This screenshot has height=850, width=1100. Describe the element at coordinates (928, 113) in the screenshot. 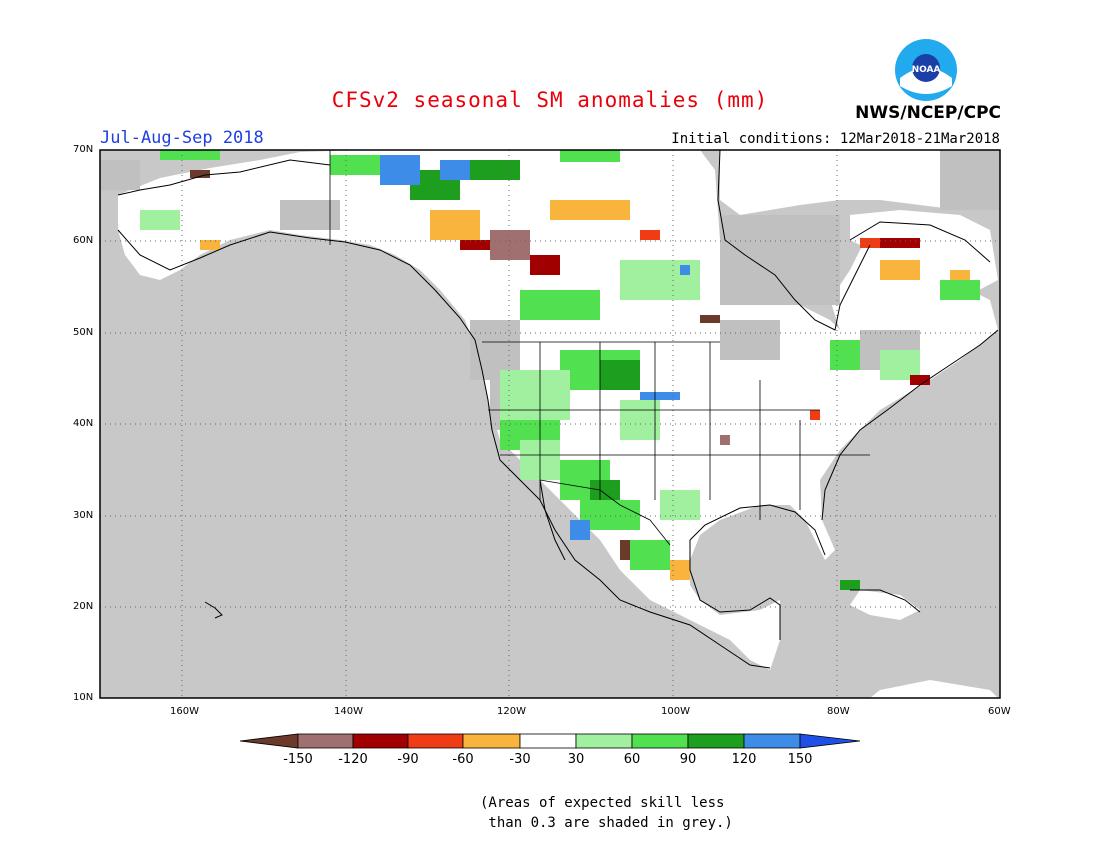

I see `agency-label: NWS/NCEP/CPC` at that location.